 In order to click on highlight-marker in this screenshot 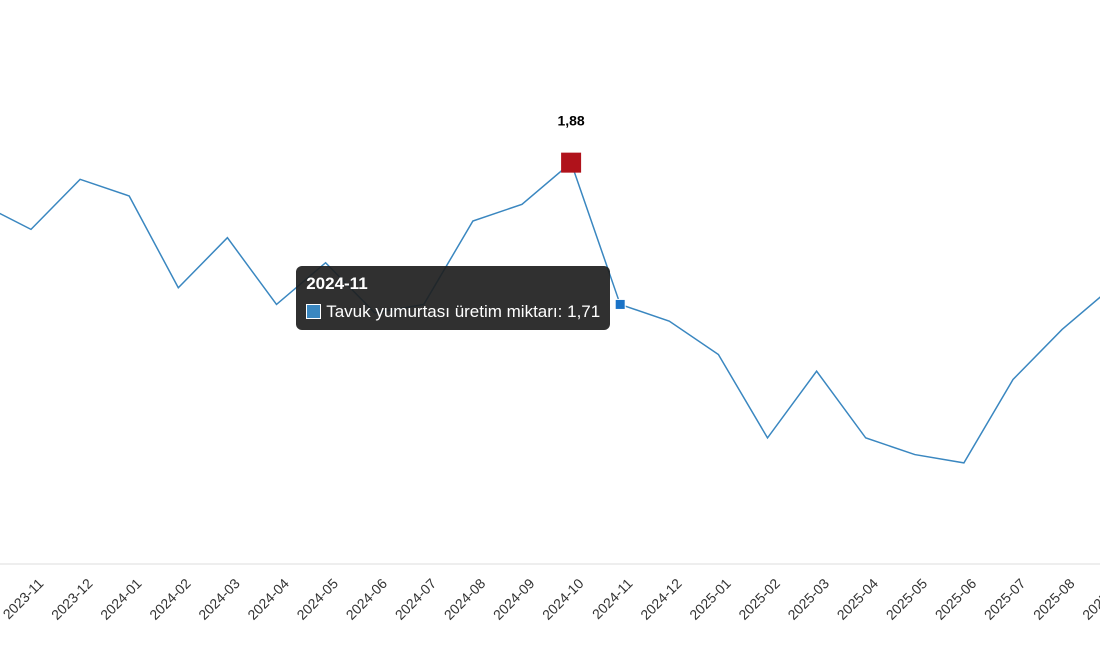, I will do `click(571, 162)`.